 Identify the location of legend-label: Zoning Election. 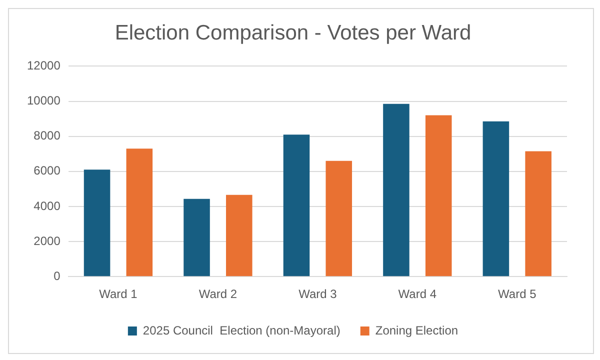
(416, 330).